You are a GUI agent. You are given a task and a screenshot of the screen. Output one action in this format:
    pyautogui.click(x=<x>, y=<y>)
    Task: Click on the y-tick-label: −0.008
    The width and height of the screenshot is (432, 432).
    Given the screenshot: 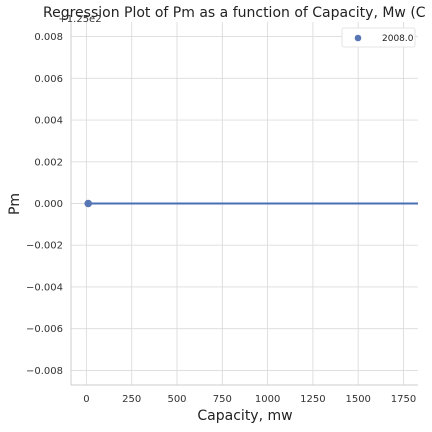 What is the action you would take?
    pyautogui.click(x=44, y=371)
    